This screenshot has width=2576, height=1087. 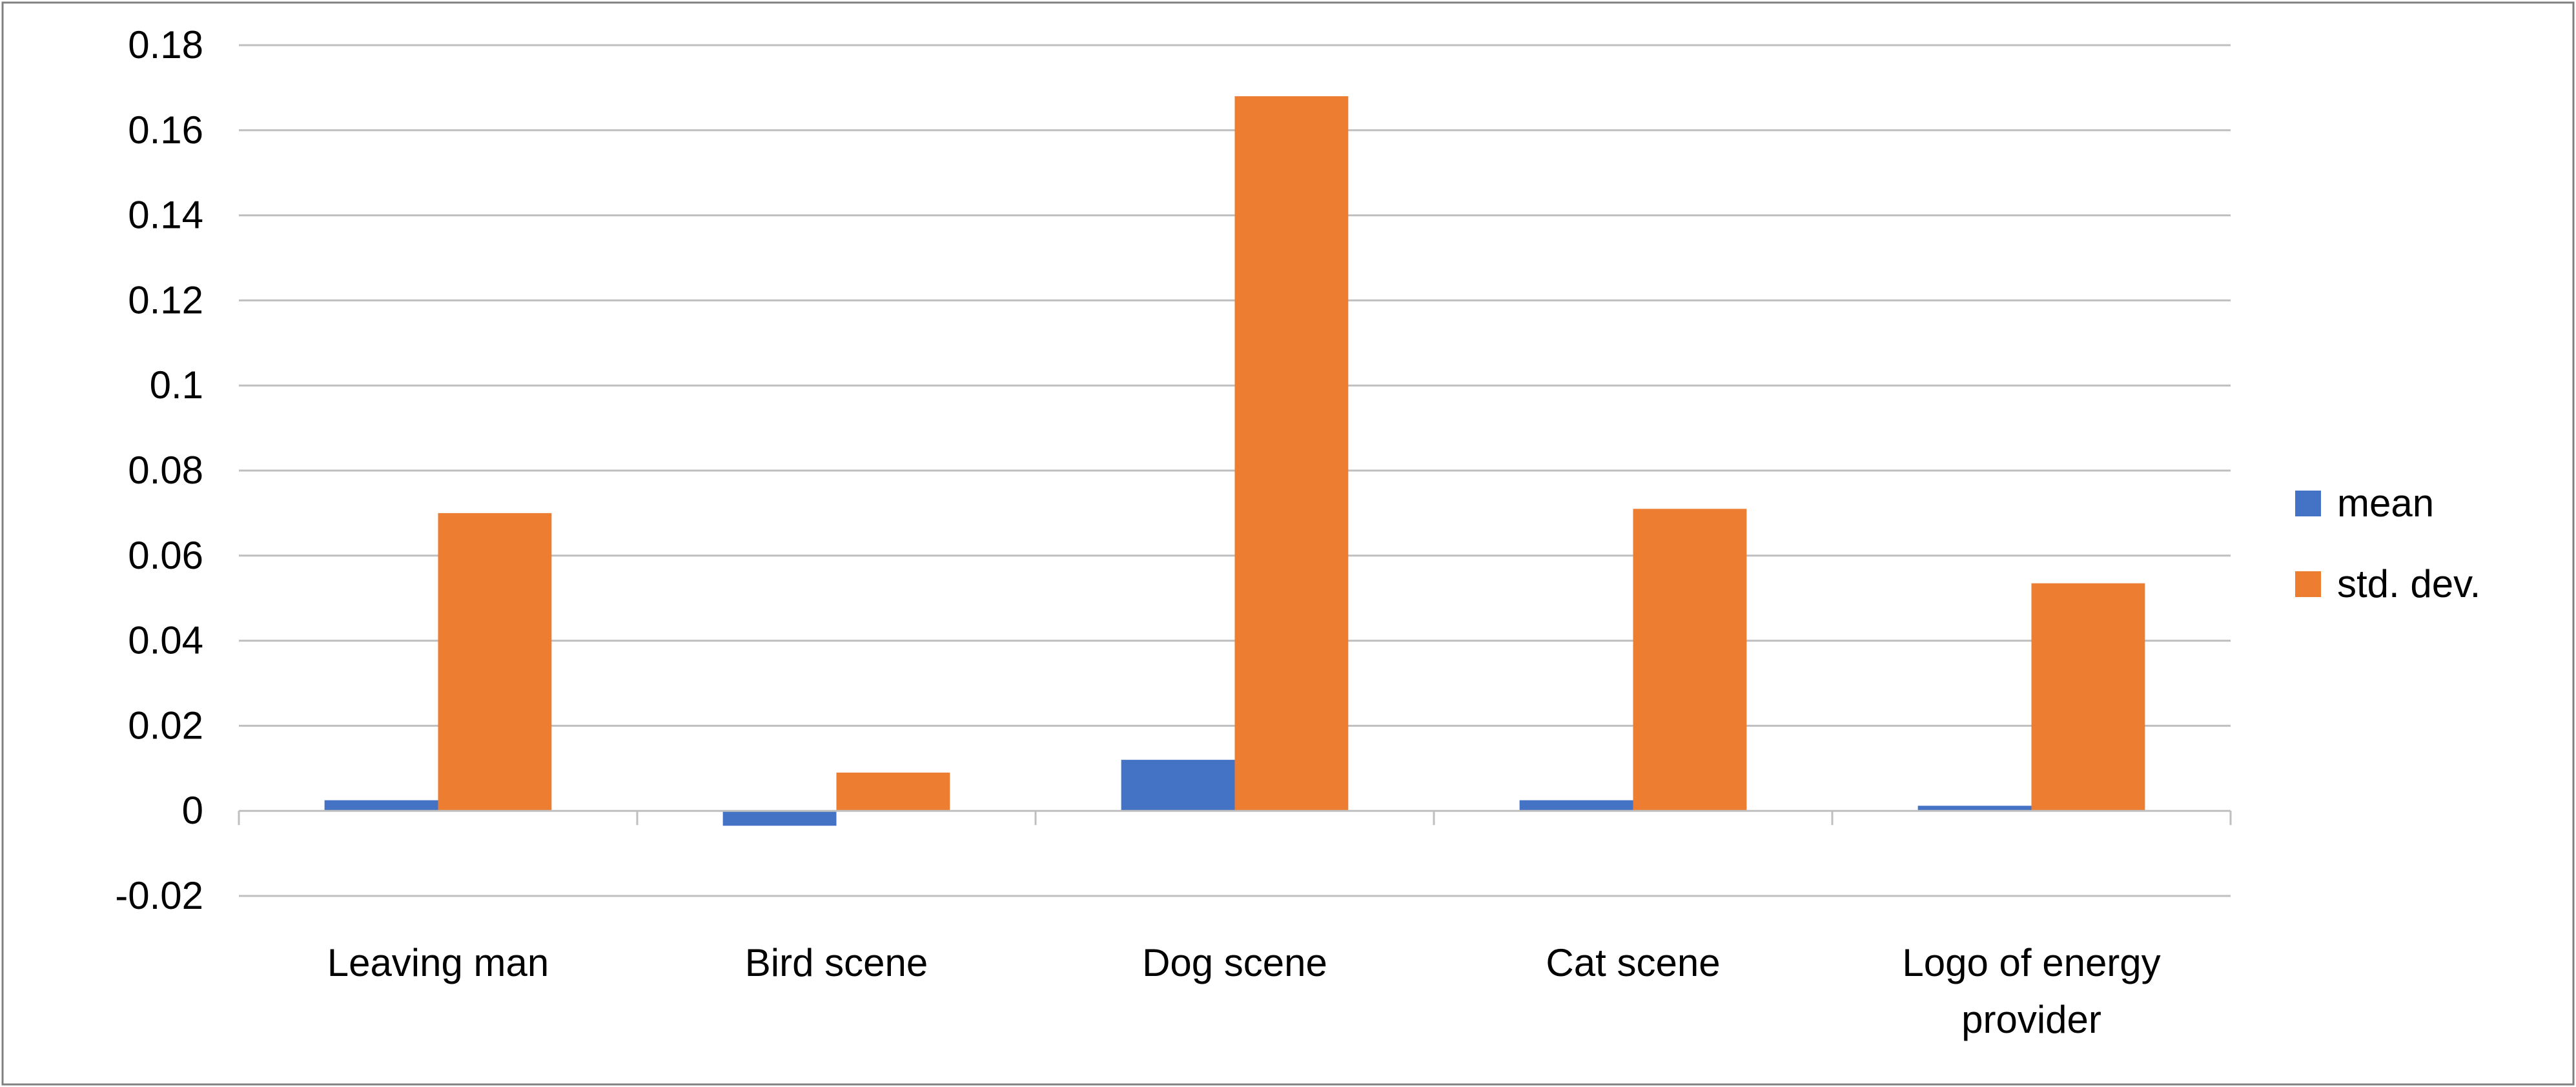 What do you see at coordinates (2031, 962) in the screenshot?
I see `x-category-label-line: Logo of energy` at bounding box center [2031, 962].